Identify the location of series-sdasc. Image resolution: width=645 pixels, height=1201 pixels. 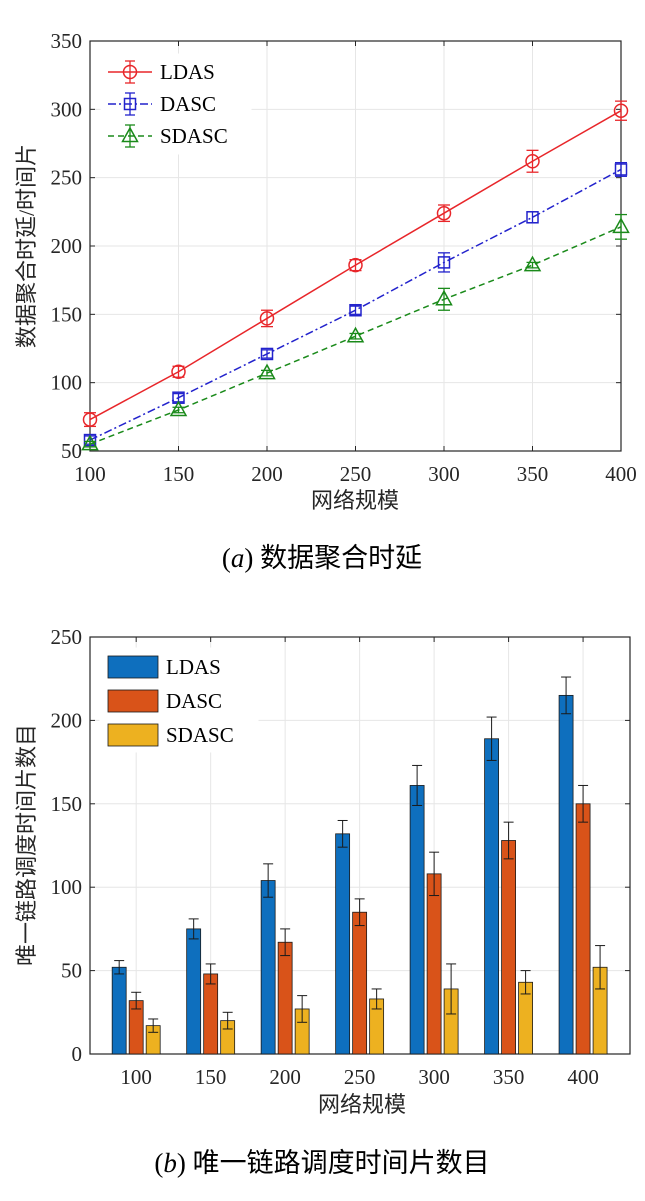
(376, 1000).